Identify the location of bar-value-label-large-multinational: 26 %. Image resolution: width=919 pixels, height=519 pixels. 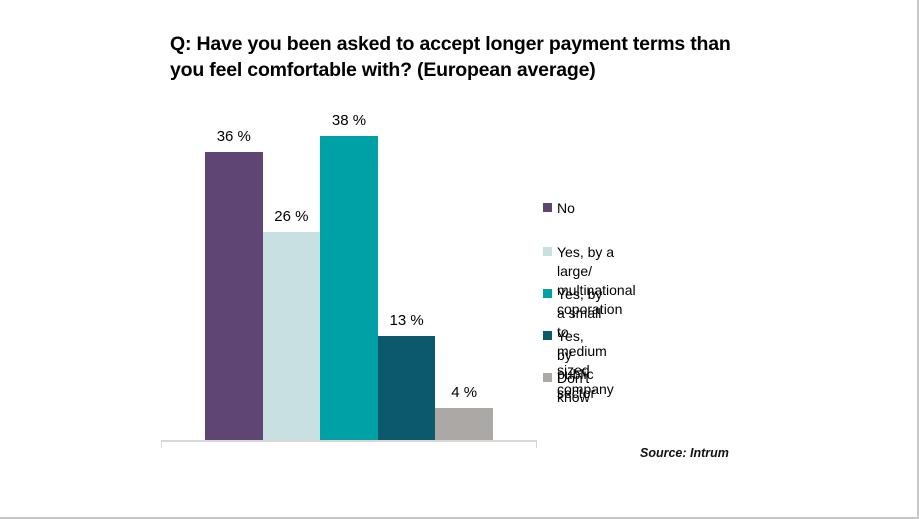
(291, 216).